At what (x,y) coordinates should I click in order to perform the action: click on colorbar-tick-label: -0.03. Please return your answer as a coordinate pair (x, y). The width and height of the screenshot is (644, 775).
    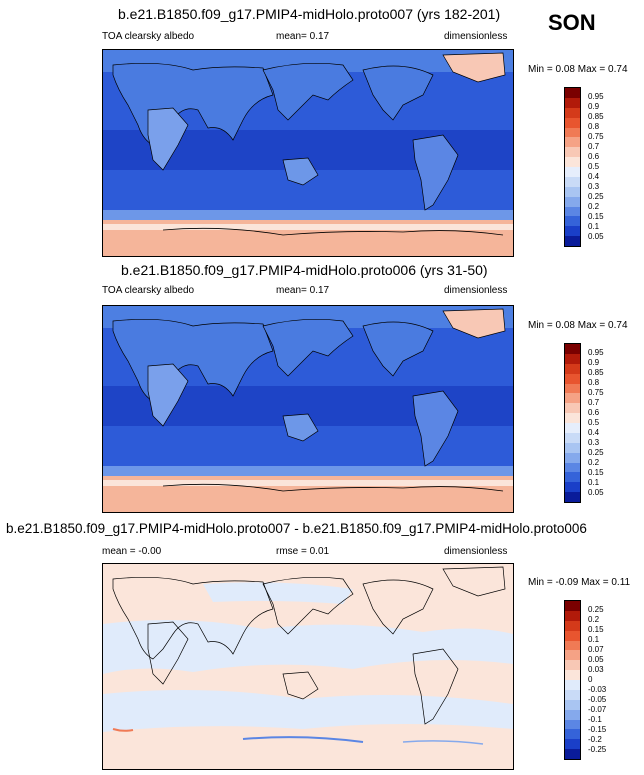
    Looking at the image, I should click on (597, 689).